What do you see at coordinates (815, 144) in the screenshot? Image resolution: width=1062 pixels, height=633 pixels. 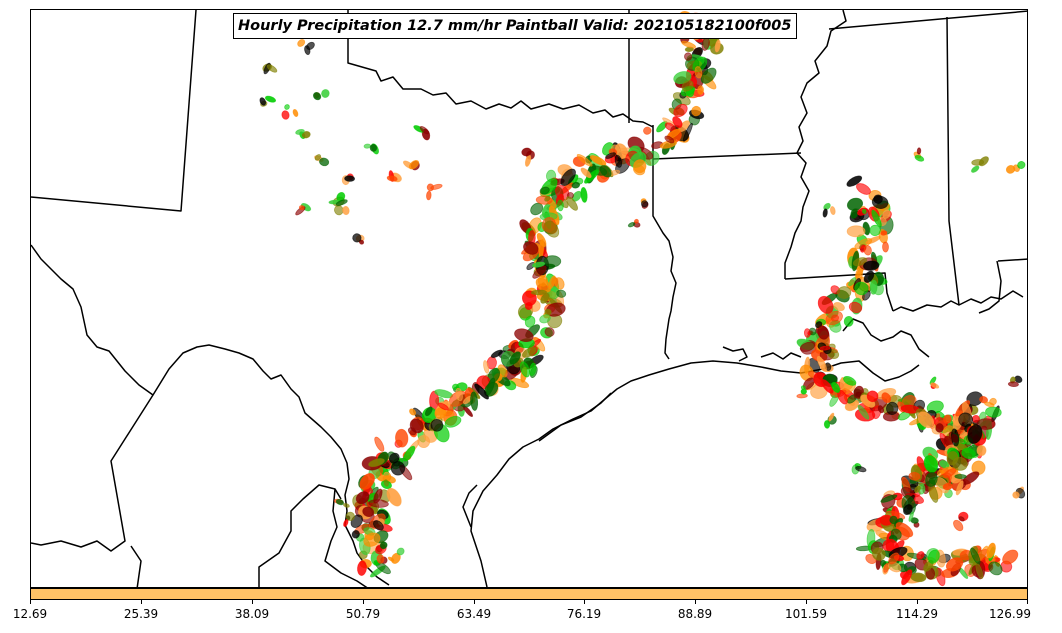 I see `mississippi-river` at bounding box center [815, 144].